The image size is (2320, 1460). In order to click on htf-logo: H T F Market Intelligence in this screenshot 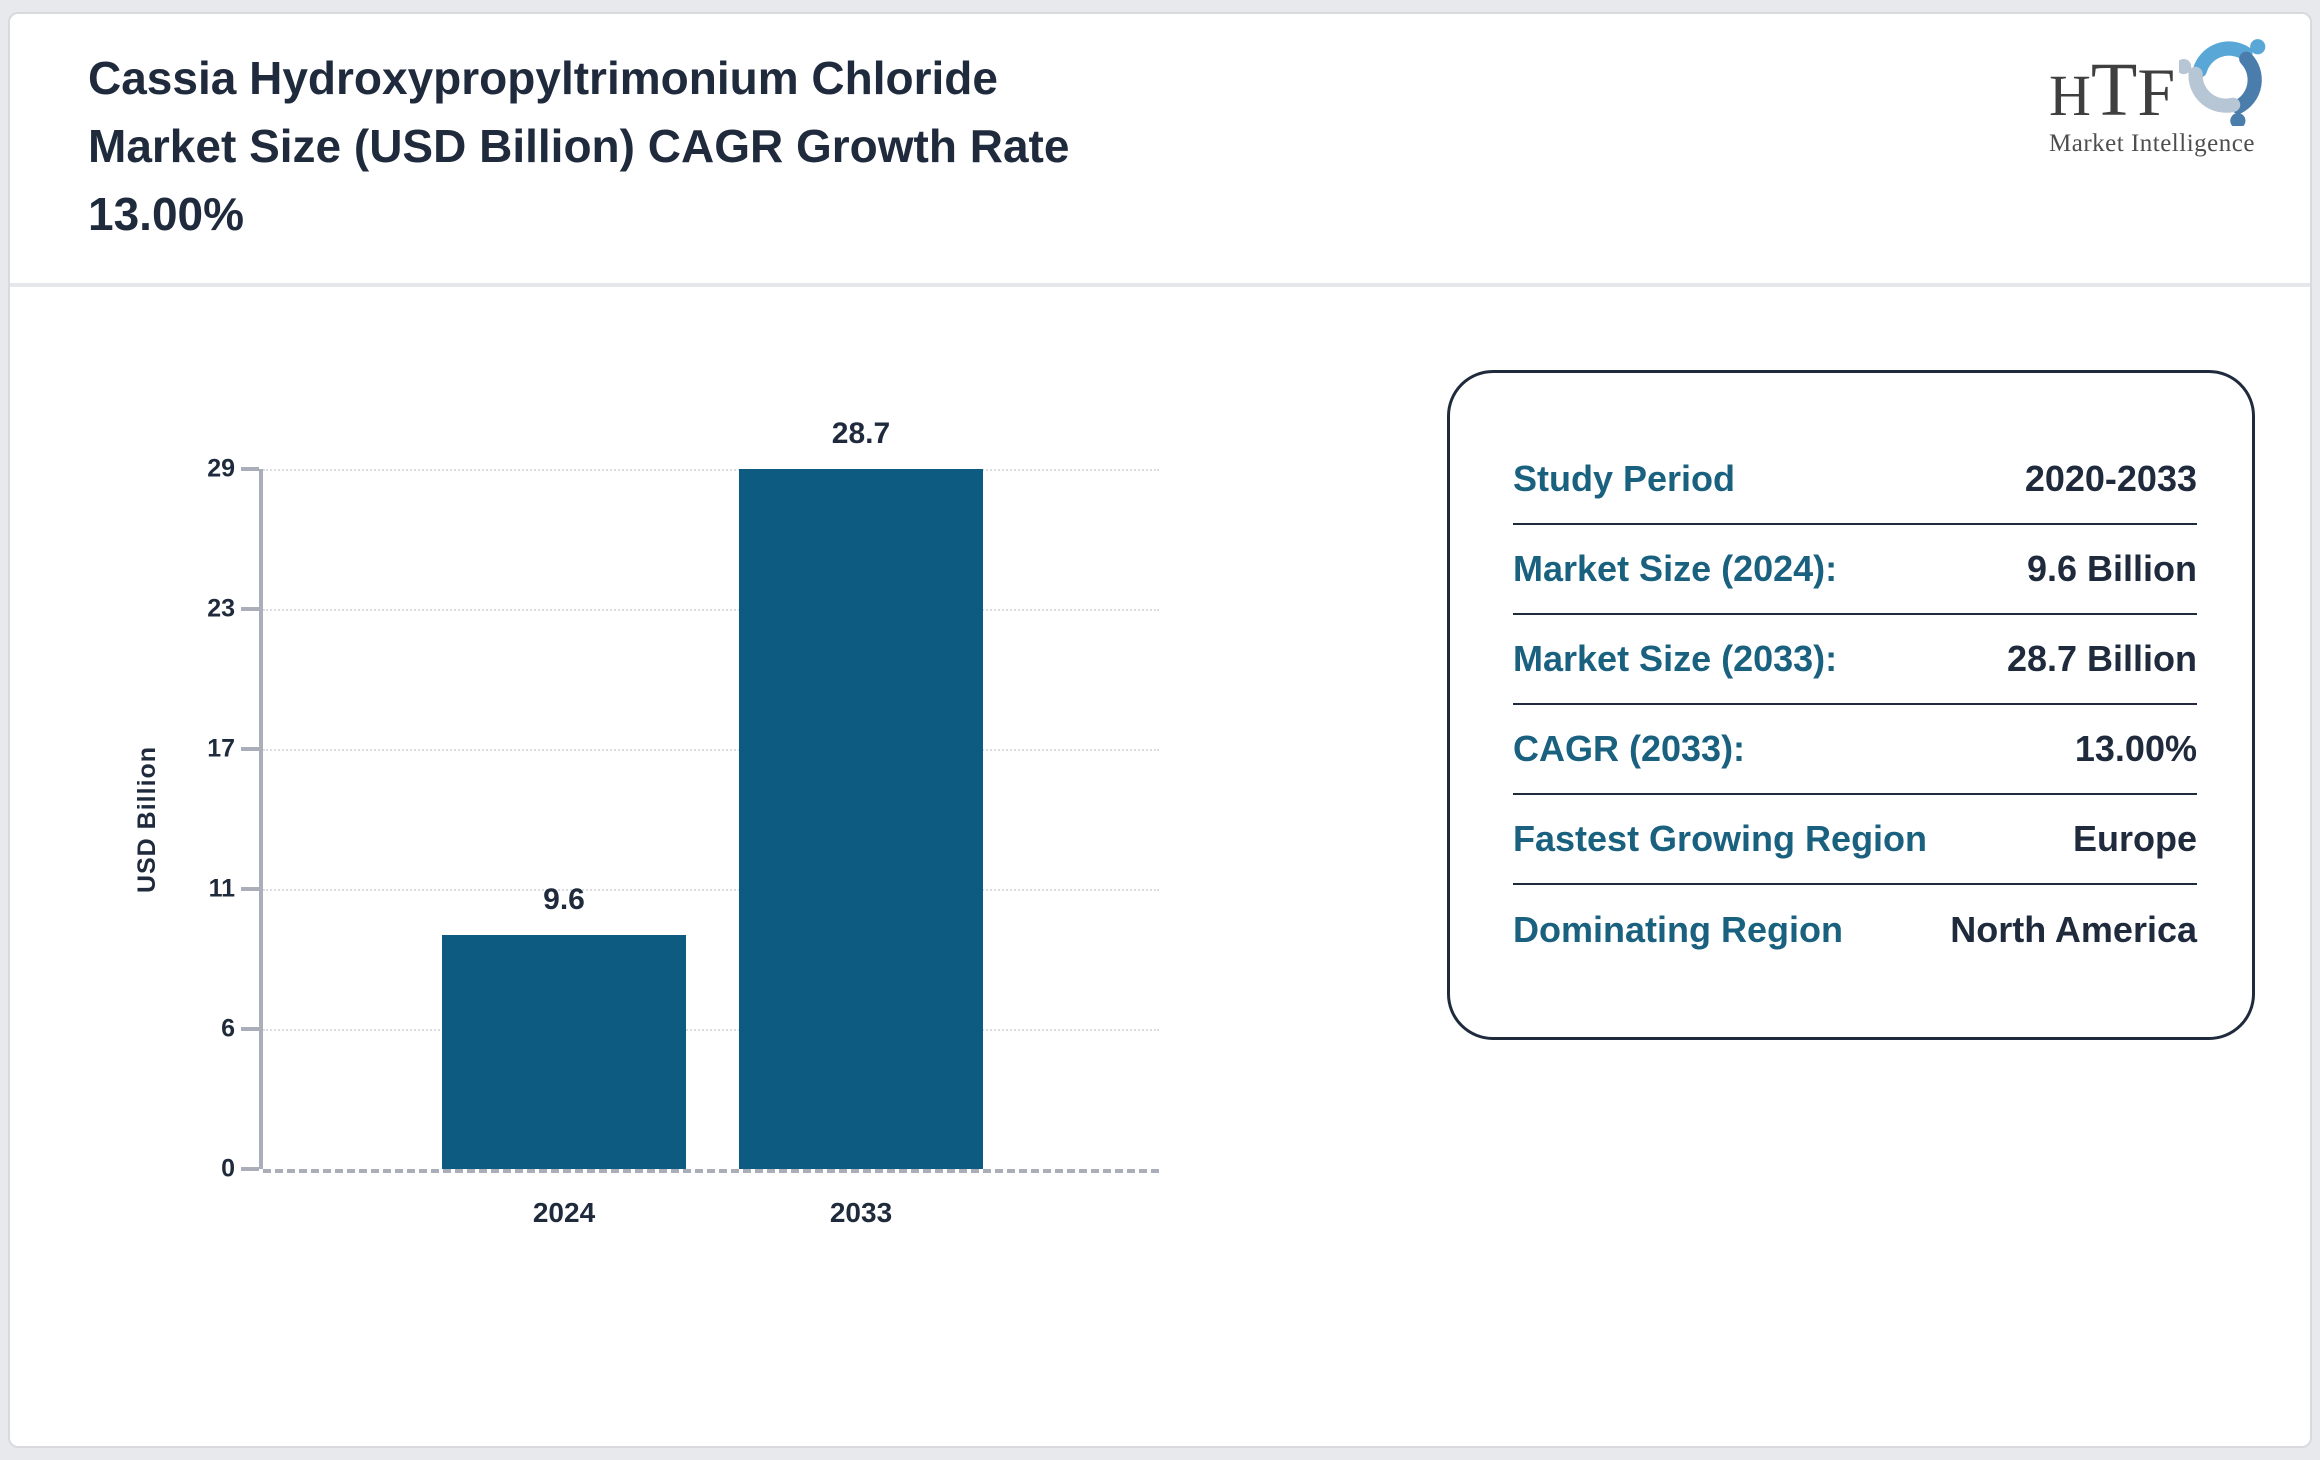, I will do `click(2161, 94)`.